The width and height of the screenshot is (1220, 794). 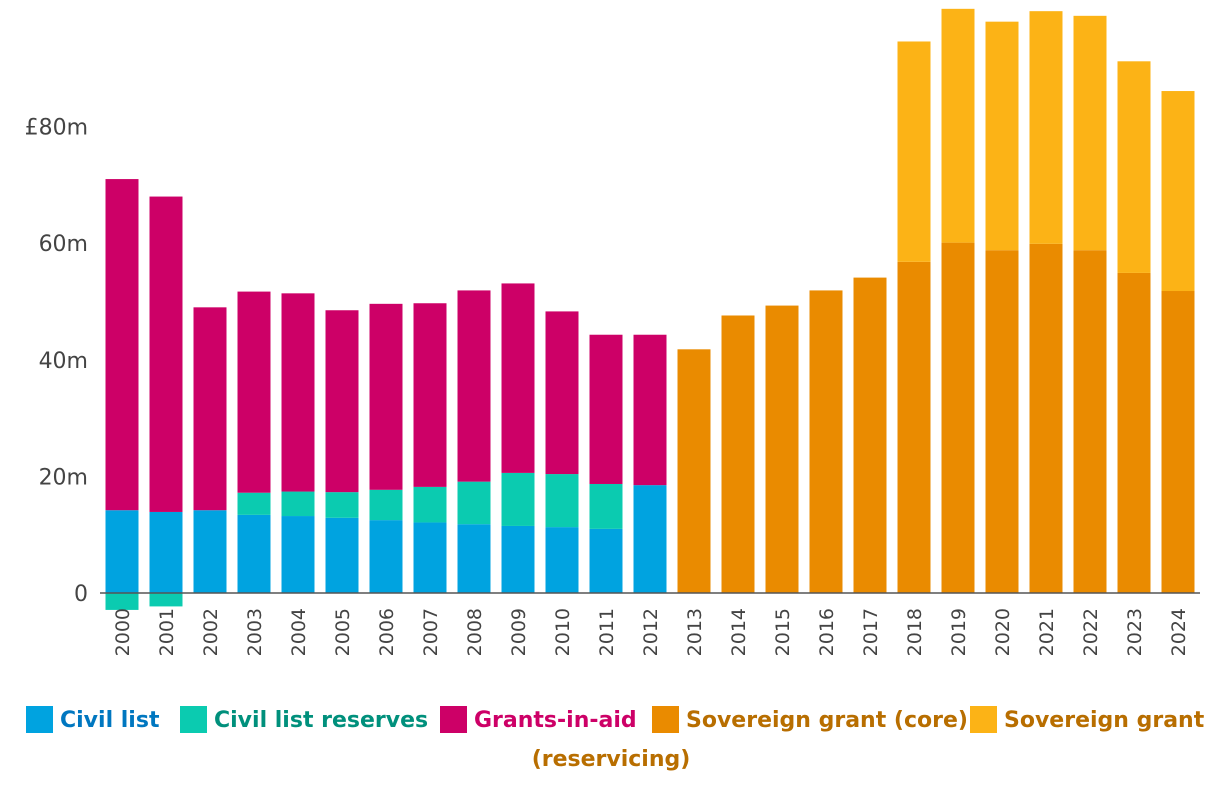 I want to click on bar-civil-list-reserves-2006, so click(x=386, y=505).